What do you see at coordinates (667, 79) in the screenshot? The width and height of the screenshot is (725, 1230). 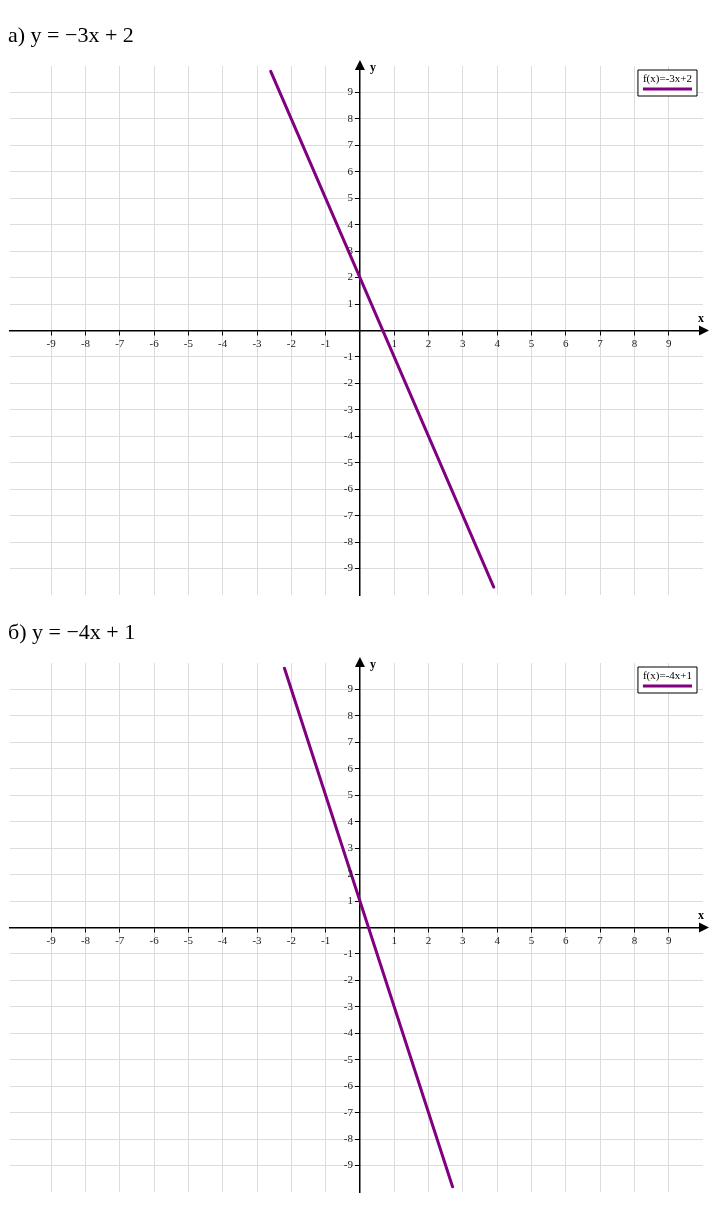 I see `text: f(x)=-3x+2` at bounding box center [667, 79].